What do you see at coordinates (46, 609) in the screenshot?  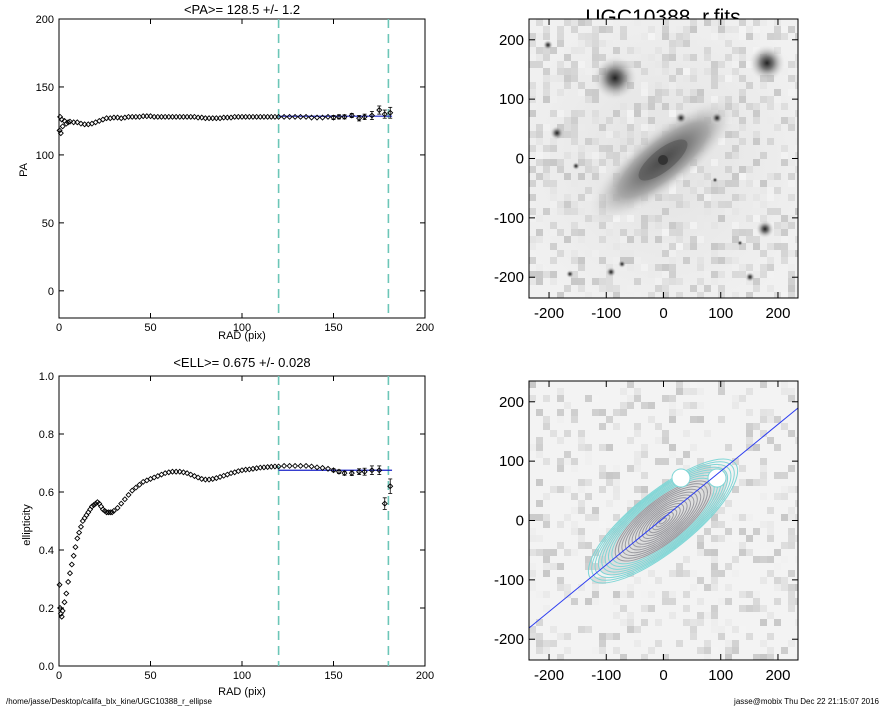 I see `y-tick-label: 0.2` at bounding box center [46, 609].